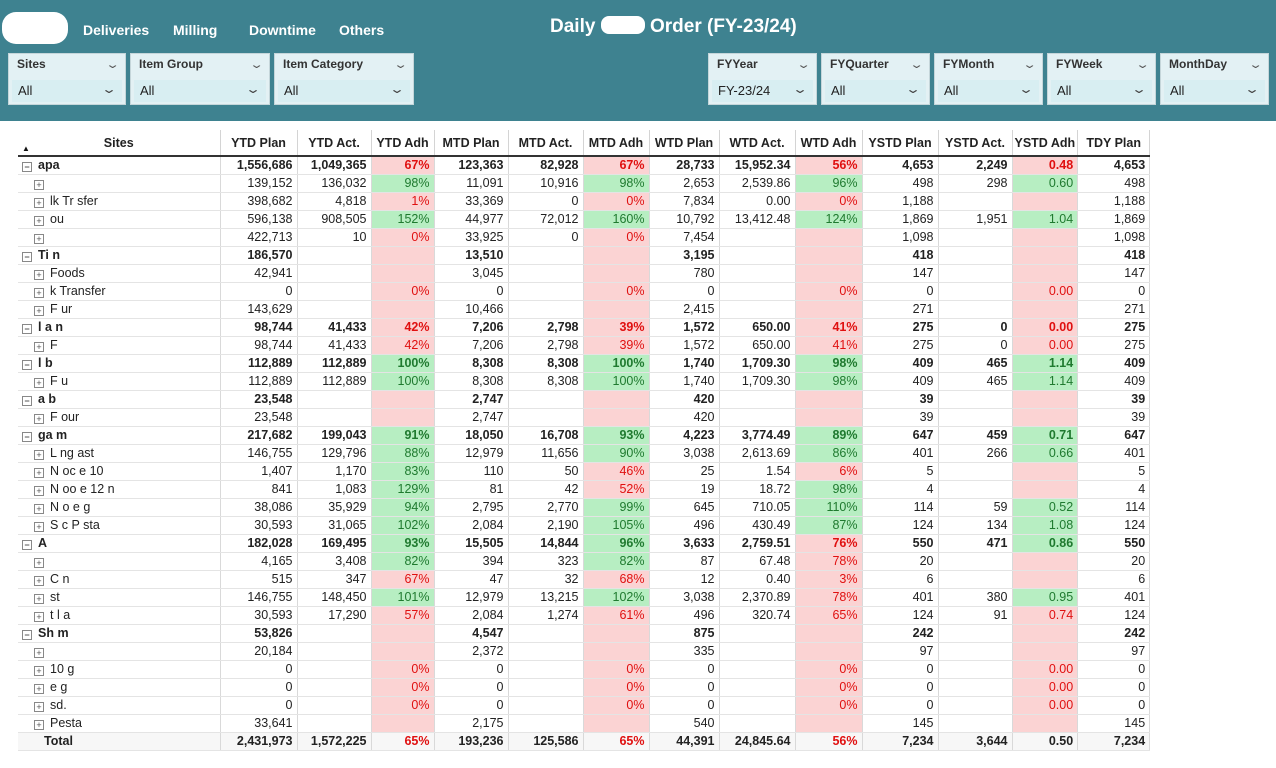 The height and width of the screenshot is (768, 1276). What do you see at coordinates (362, 30) in the screenshot?
I see `nav-others: Others` at bounding box center [362, 30].